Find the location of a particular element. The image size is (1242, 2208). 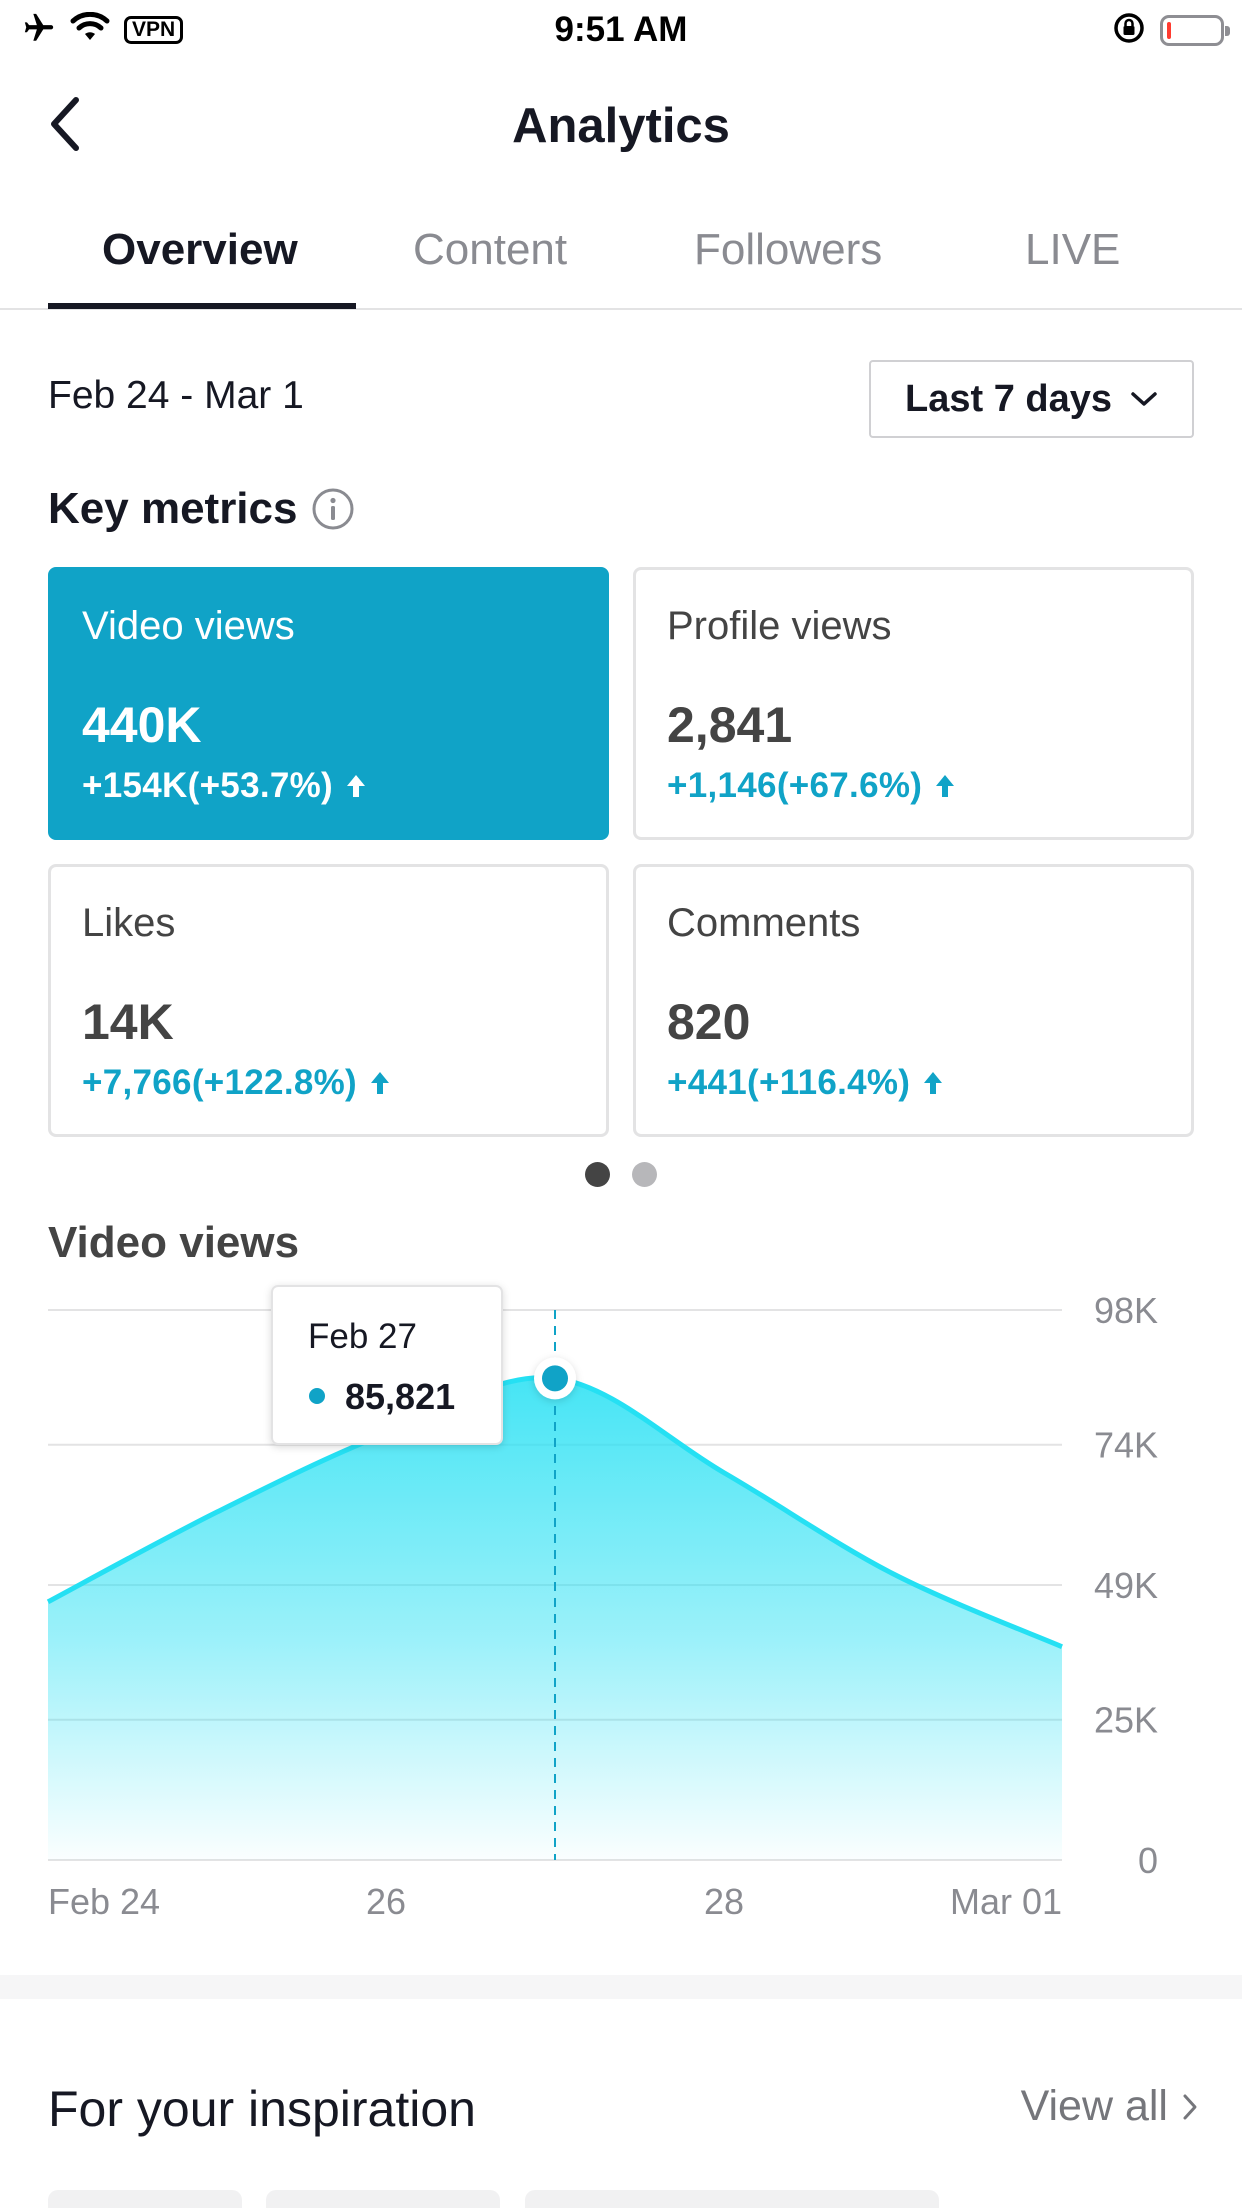

y-tick-label: 25K is located at coordinates (1126, 1720).